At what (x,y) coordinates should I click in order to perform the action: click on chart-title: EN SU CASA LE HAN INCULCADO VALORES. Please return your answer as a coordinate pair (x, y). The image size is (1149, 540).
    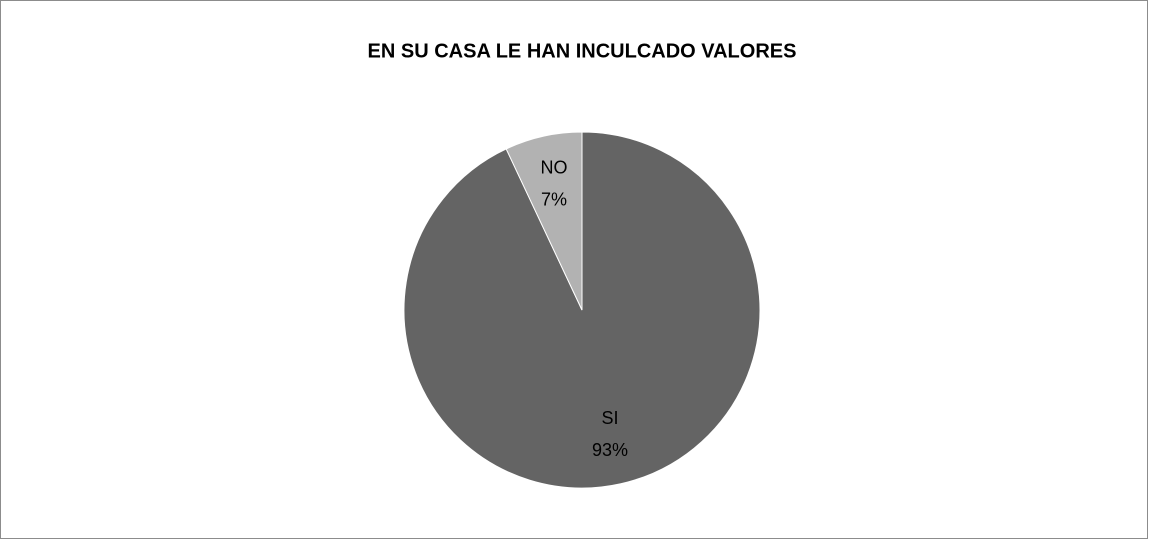
    Looking at the image, I should click on (582, 51).